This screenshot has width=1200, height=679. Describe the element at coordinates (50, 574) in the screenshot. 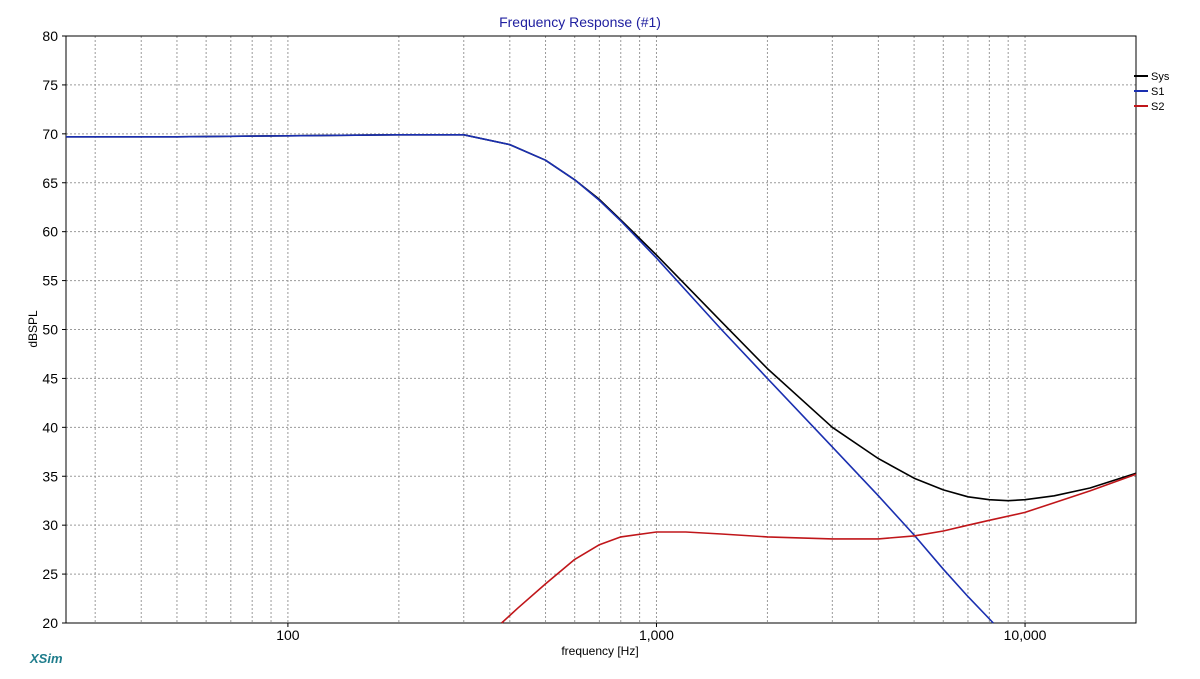

I see `y-tick-label: 25` at that location.